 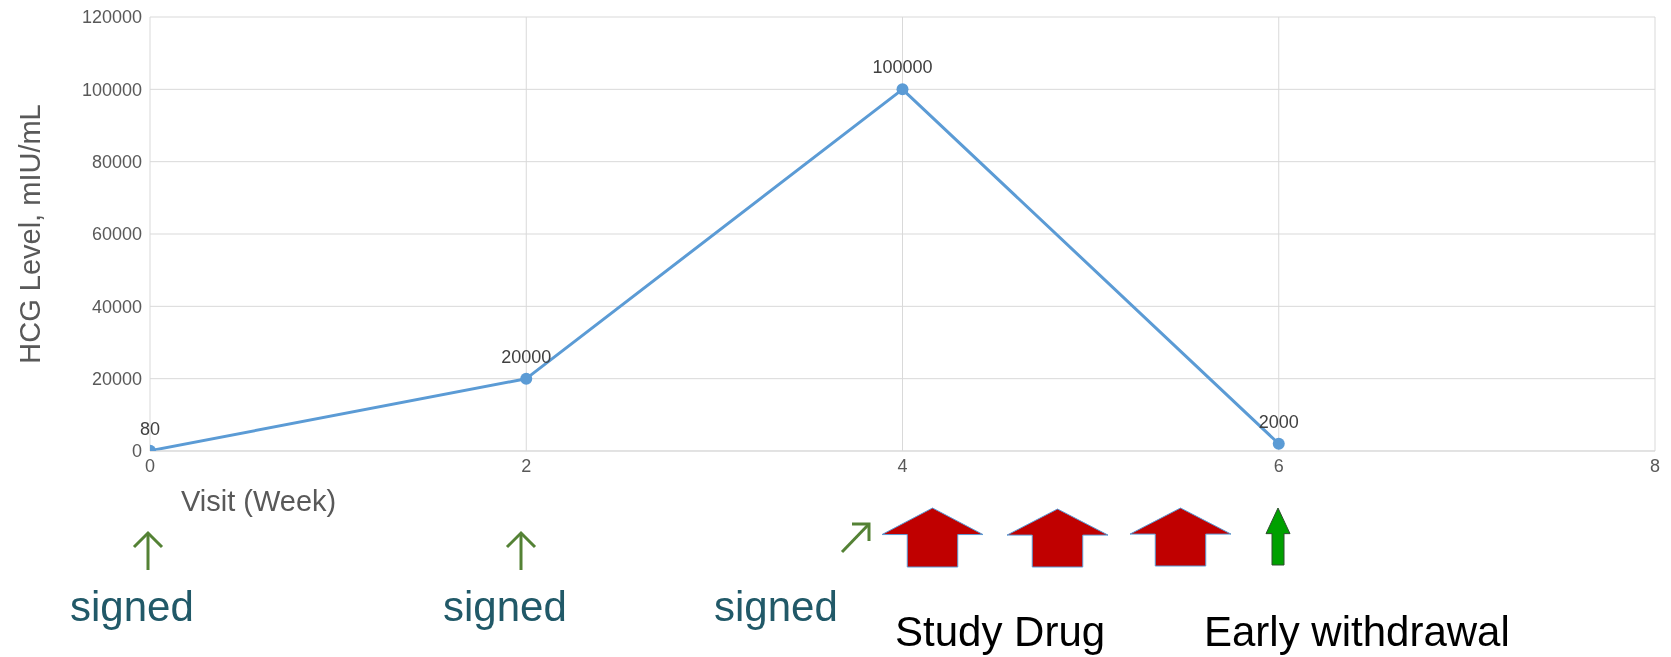 What do you see at coordinates (1278, 465) in the screenshot?
I see `x-tick-label: 6` at bounding box center [1278, 465].